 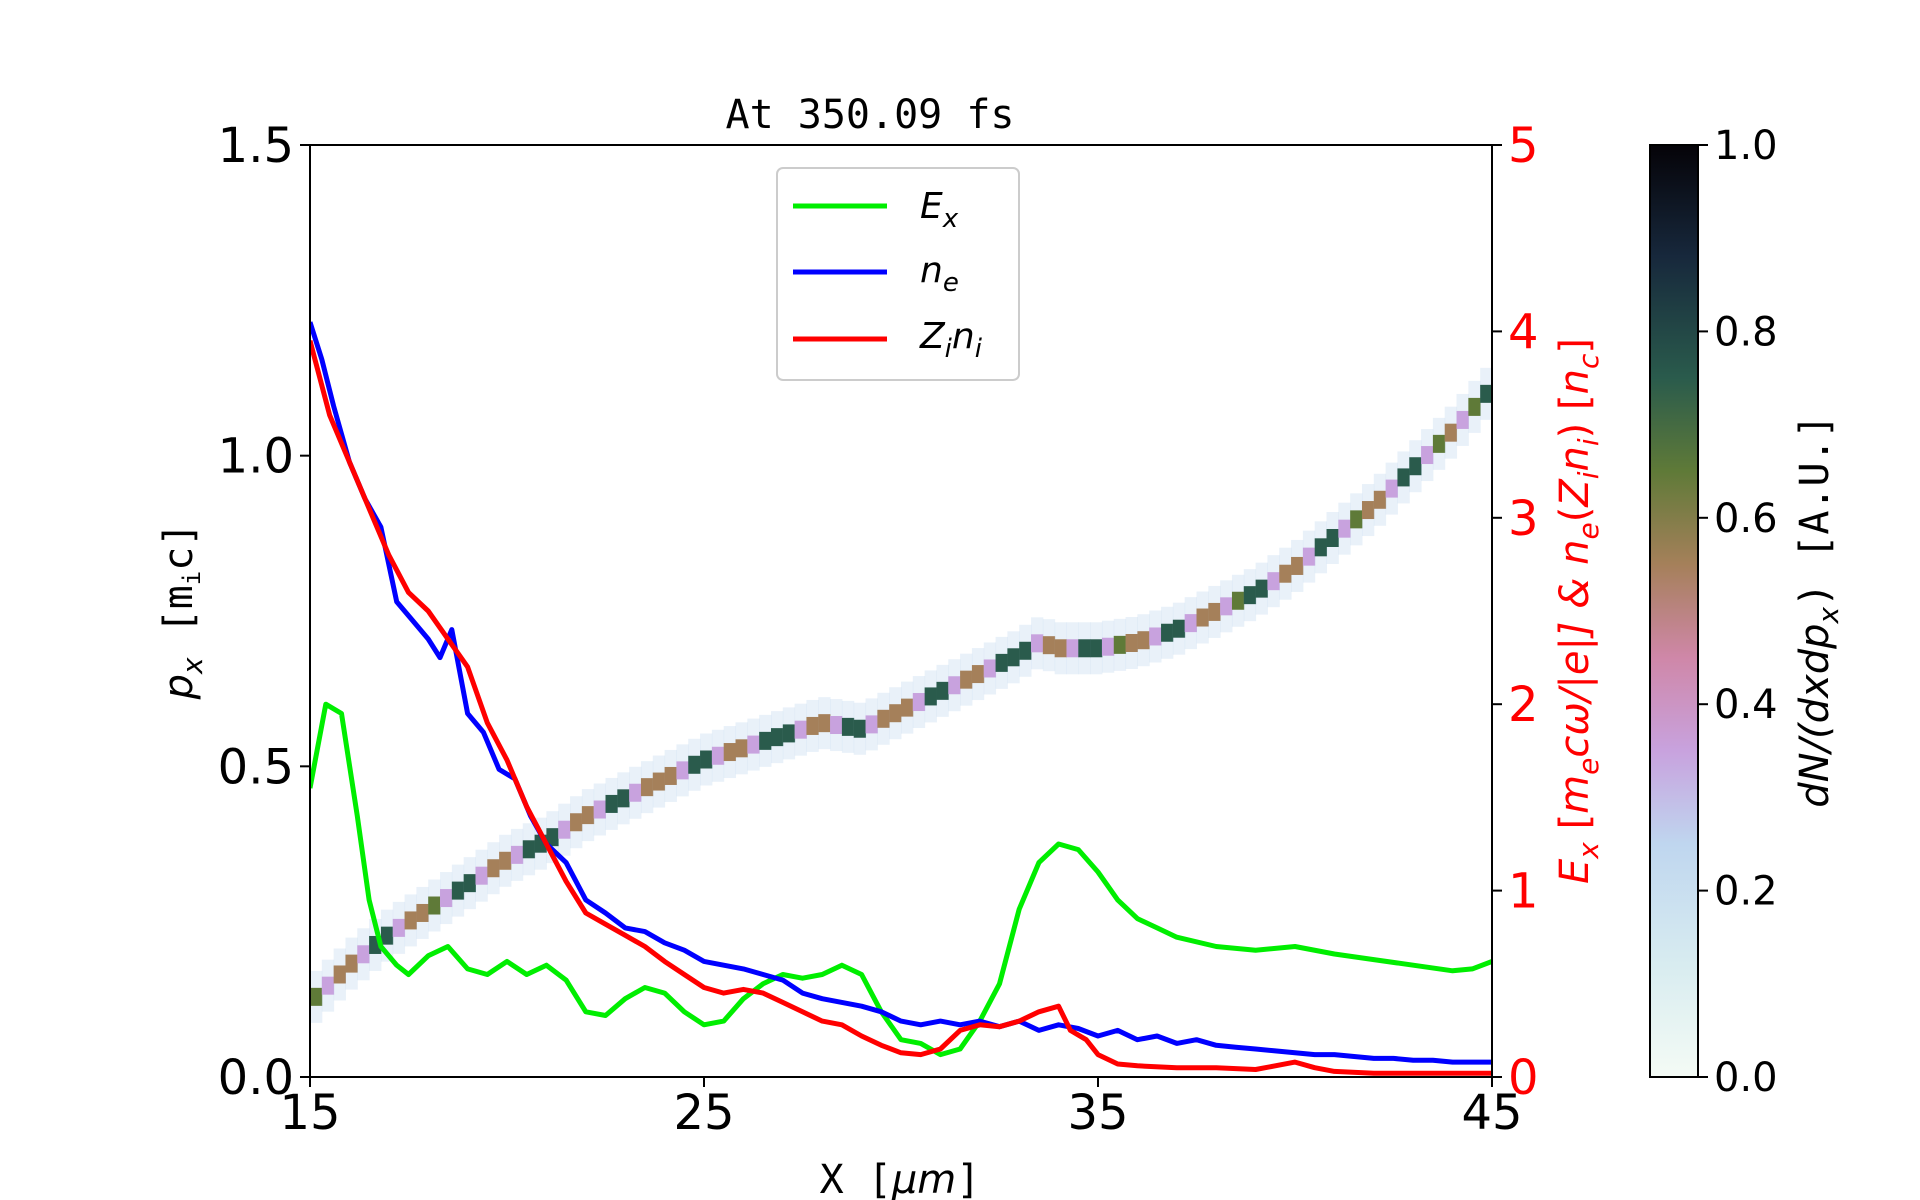 What do you see at coordinates (1491, 1113) in the screenshot?
I see `x-tick-label: 45` at bounding box center [1491, 1113].